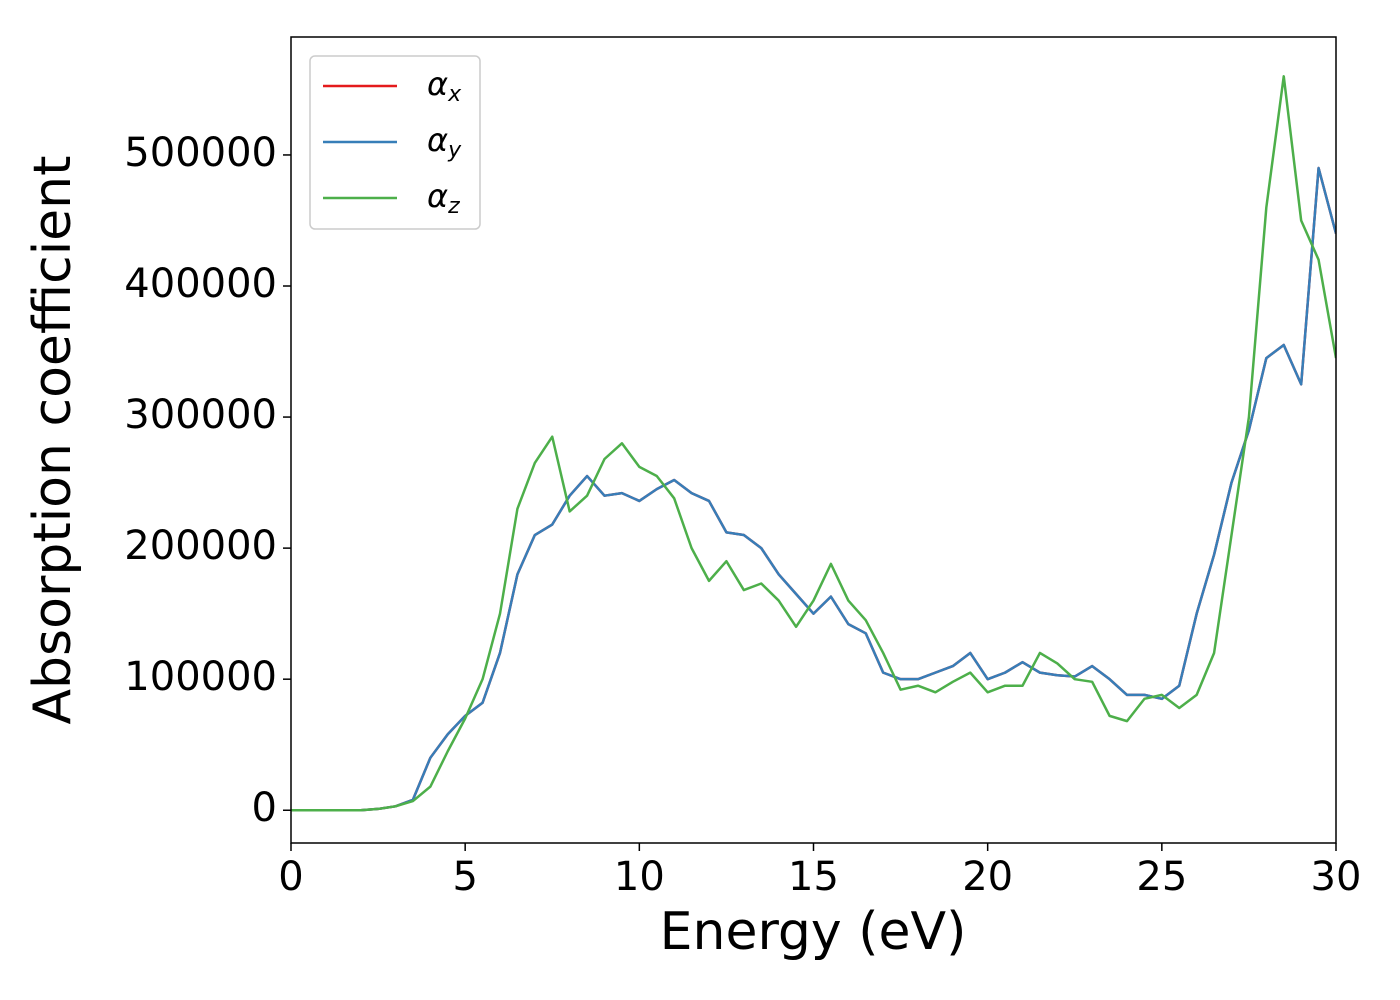  What do you see at coordinates (290, 877) in the screenshot?
I see `x-tick-label: 0` at bounding box center [290, 877].